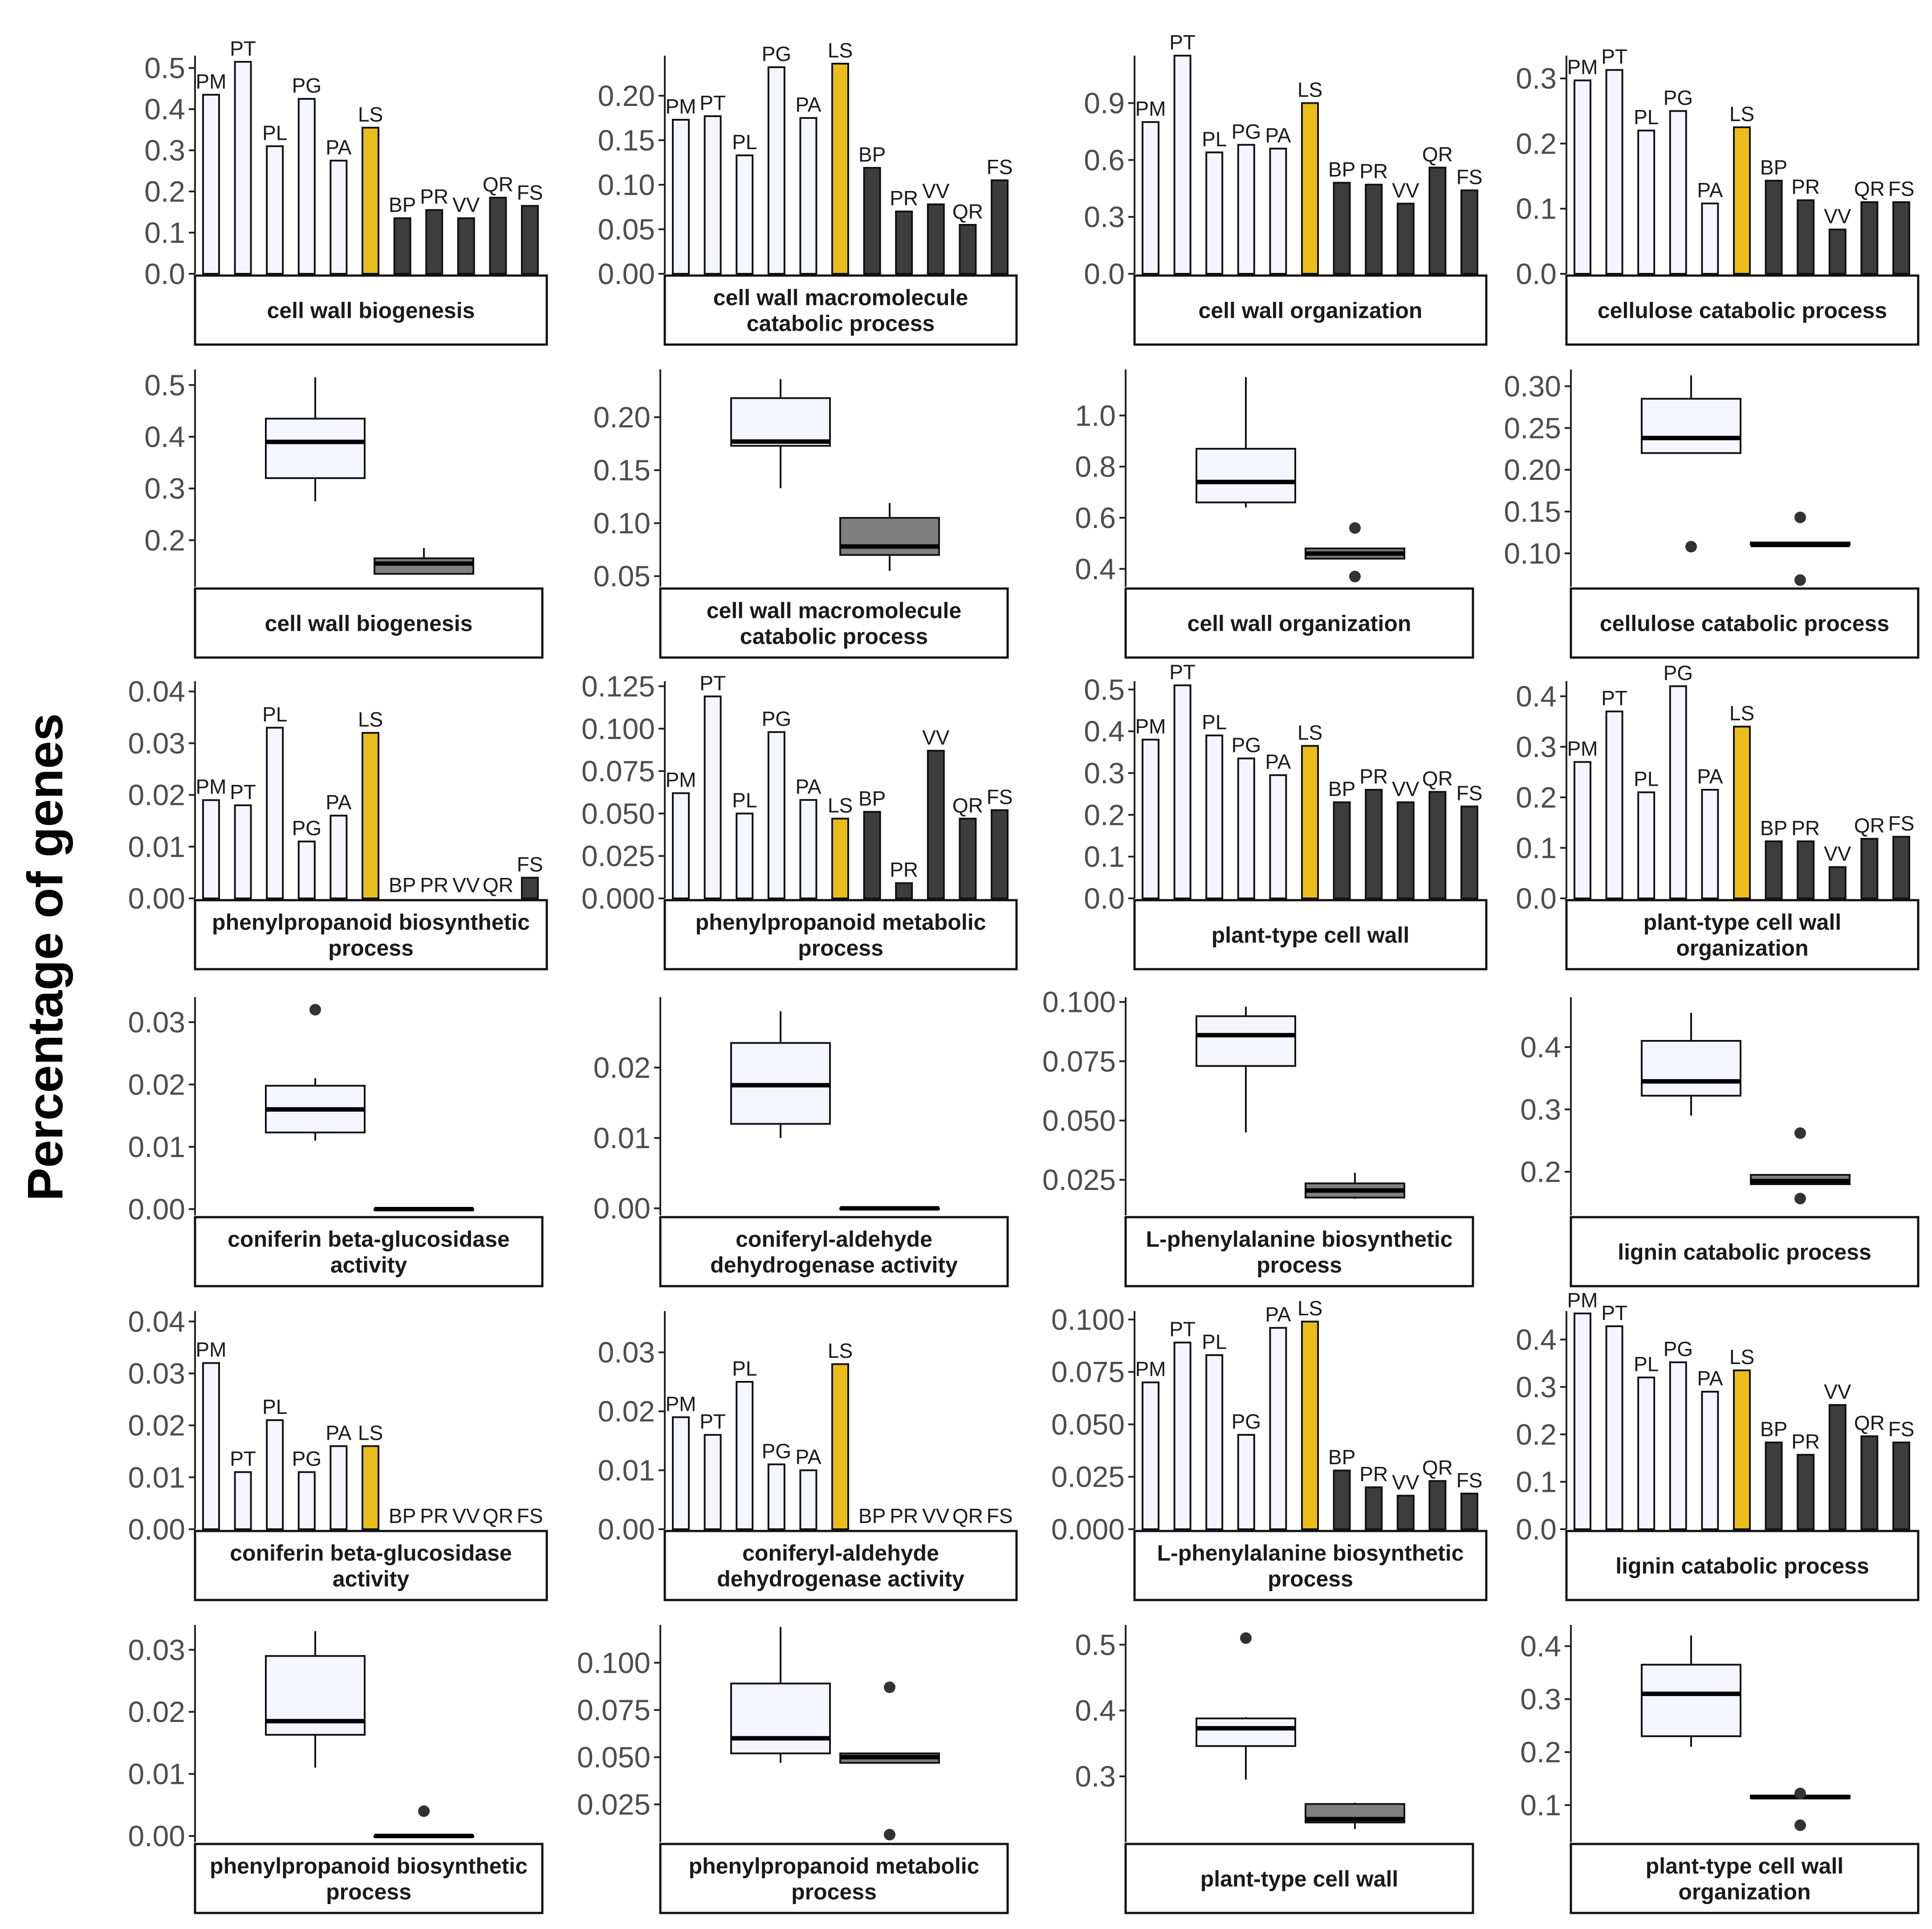 This screenshot has height=1929, width=1932. Describe the element at coordinates (936, 239) in the screenshot. I see `bar-VV` at that location.